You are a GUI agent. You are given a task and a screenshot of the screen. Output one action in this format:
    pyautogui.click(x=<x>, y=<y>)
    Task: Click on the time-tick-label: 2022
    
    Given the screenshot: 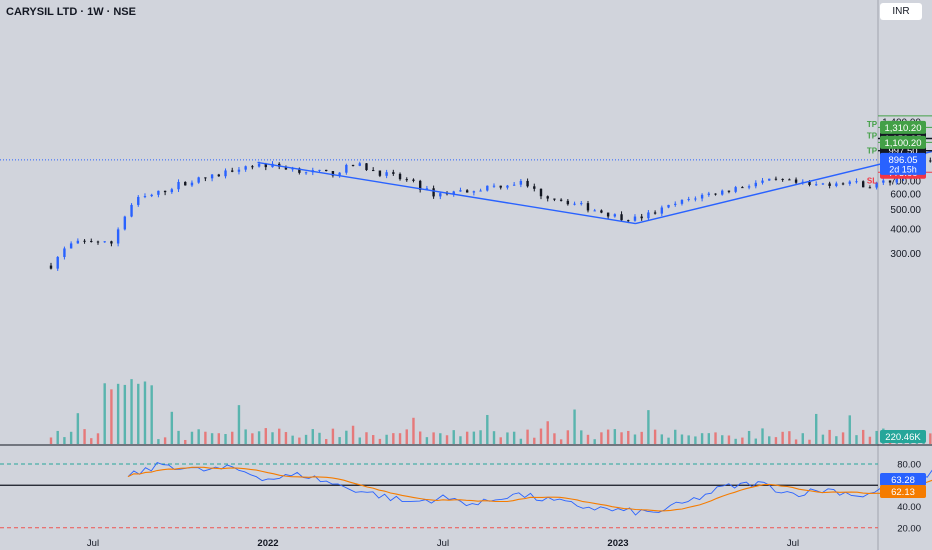 What is the action you would take?
    pyautogui.click(x=267, y=543)
    